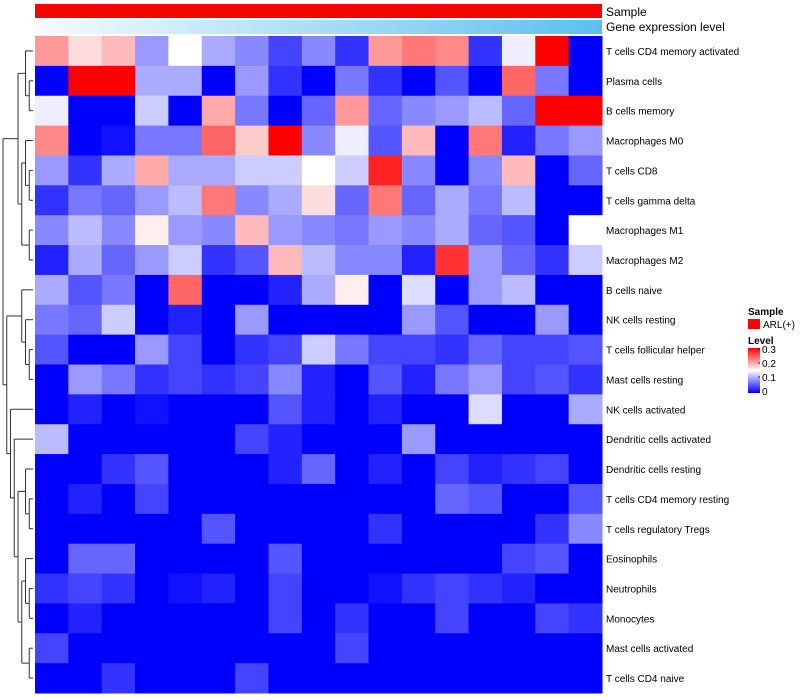 Image resolution: width=800 pixels, height=700 pixels. Describe the element at coordinates (658, 440) in the screenshot. I see `row-label: Dendritic cells activated` at that location.